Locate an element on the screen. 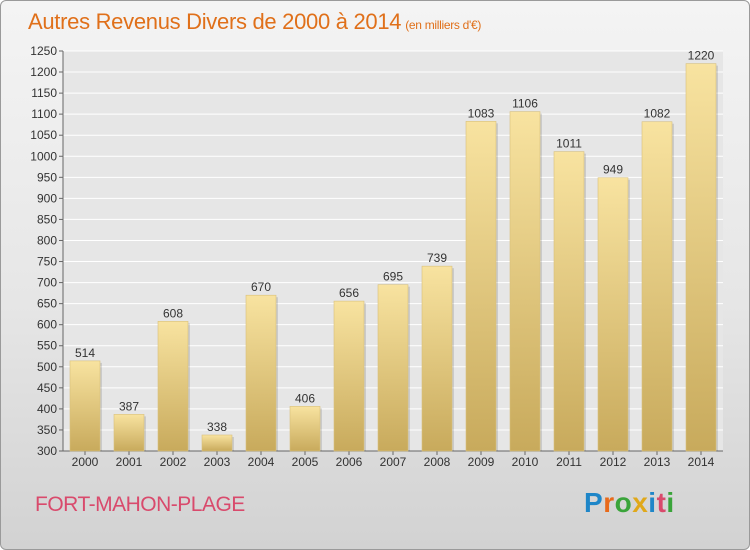 This screenshot has height=550, width=750. x-tick-label-2008: 2008 is located at coordinates (437, 462).